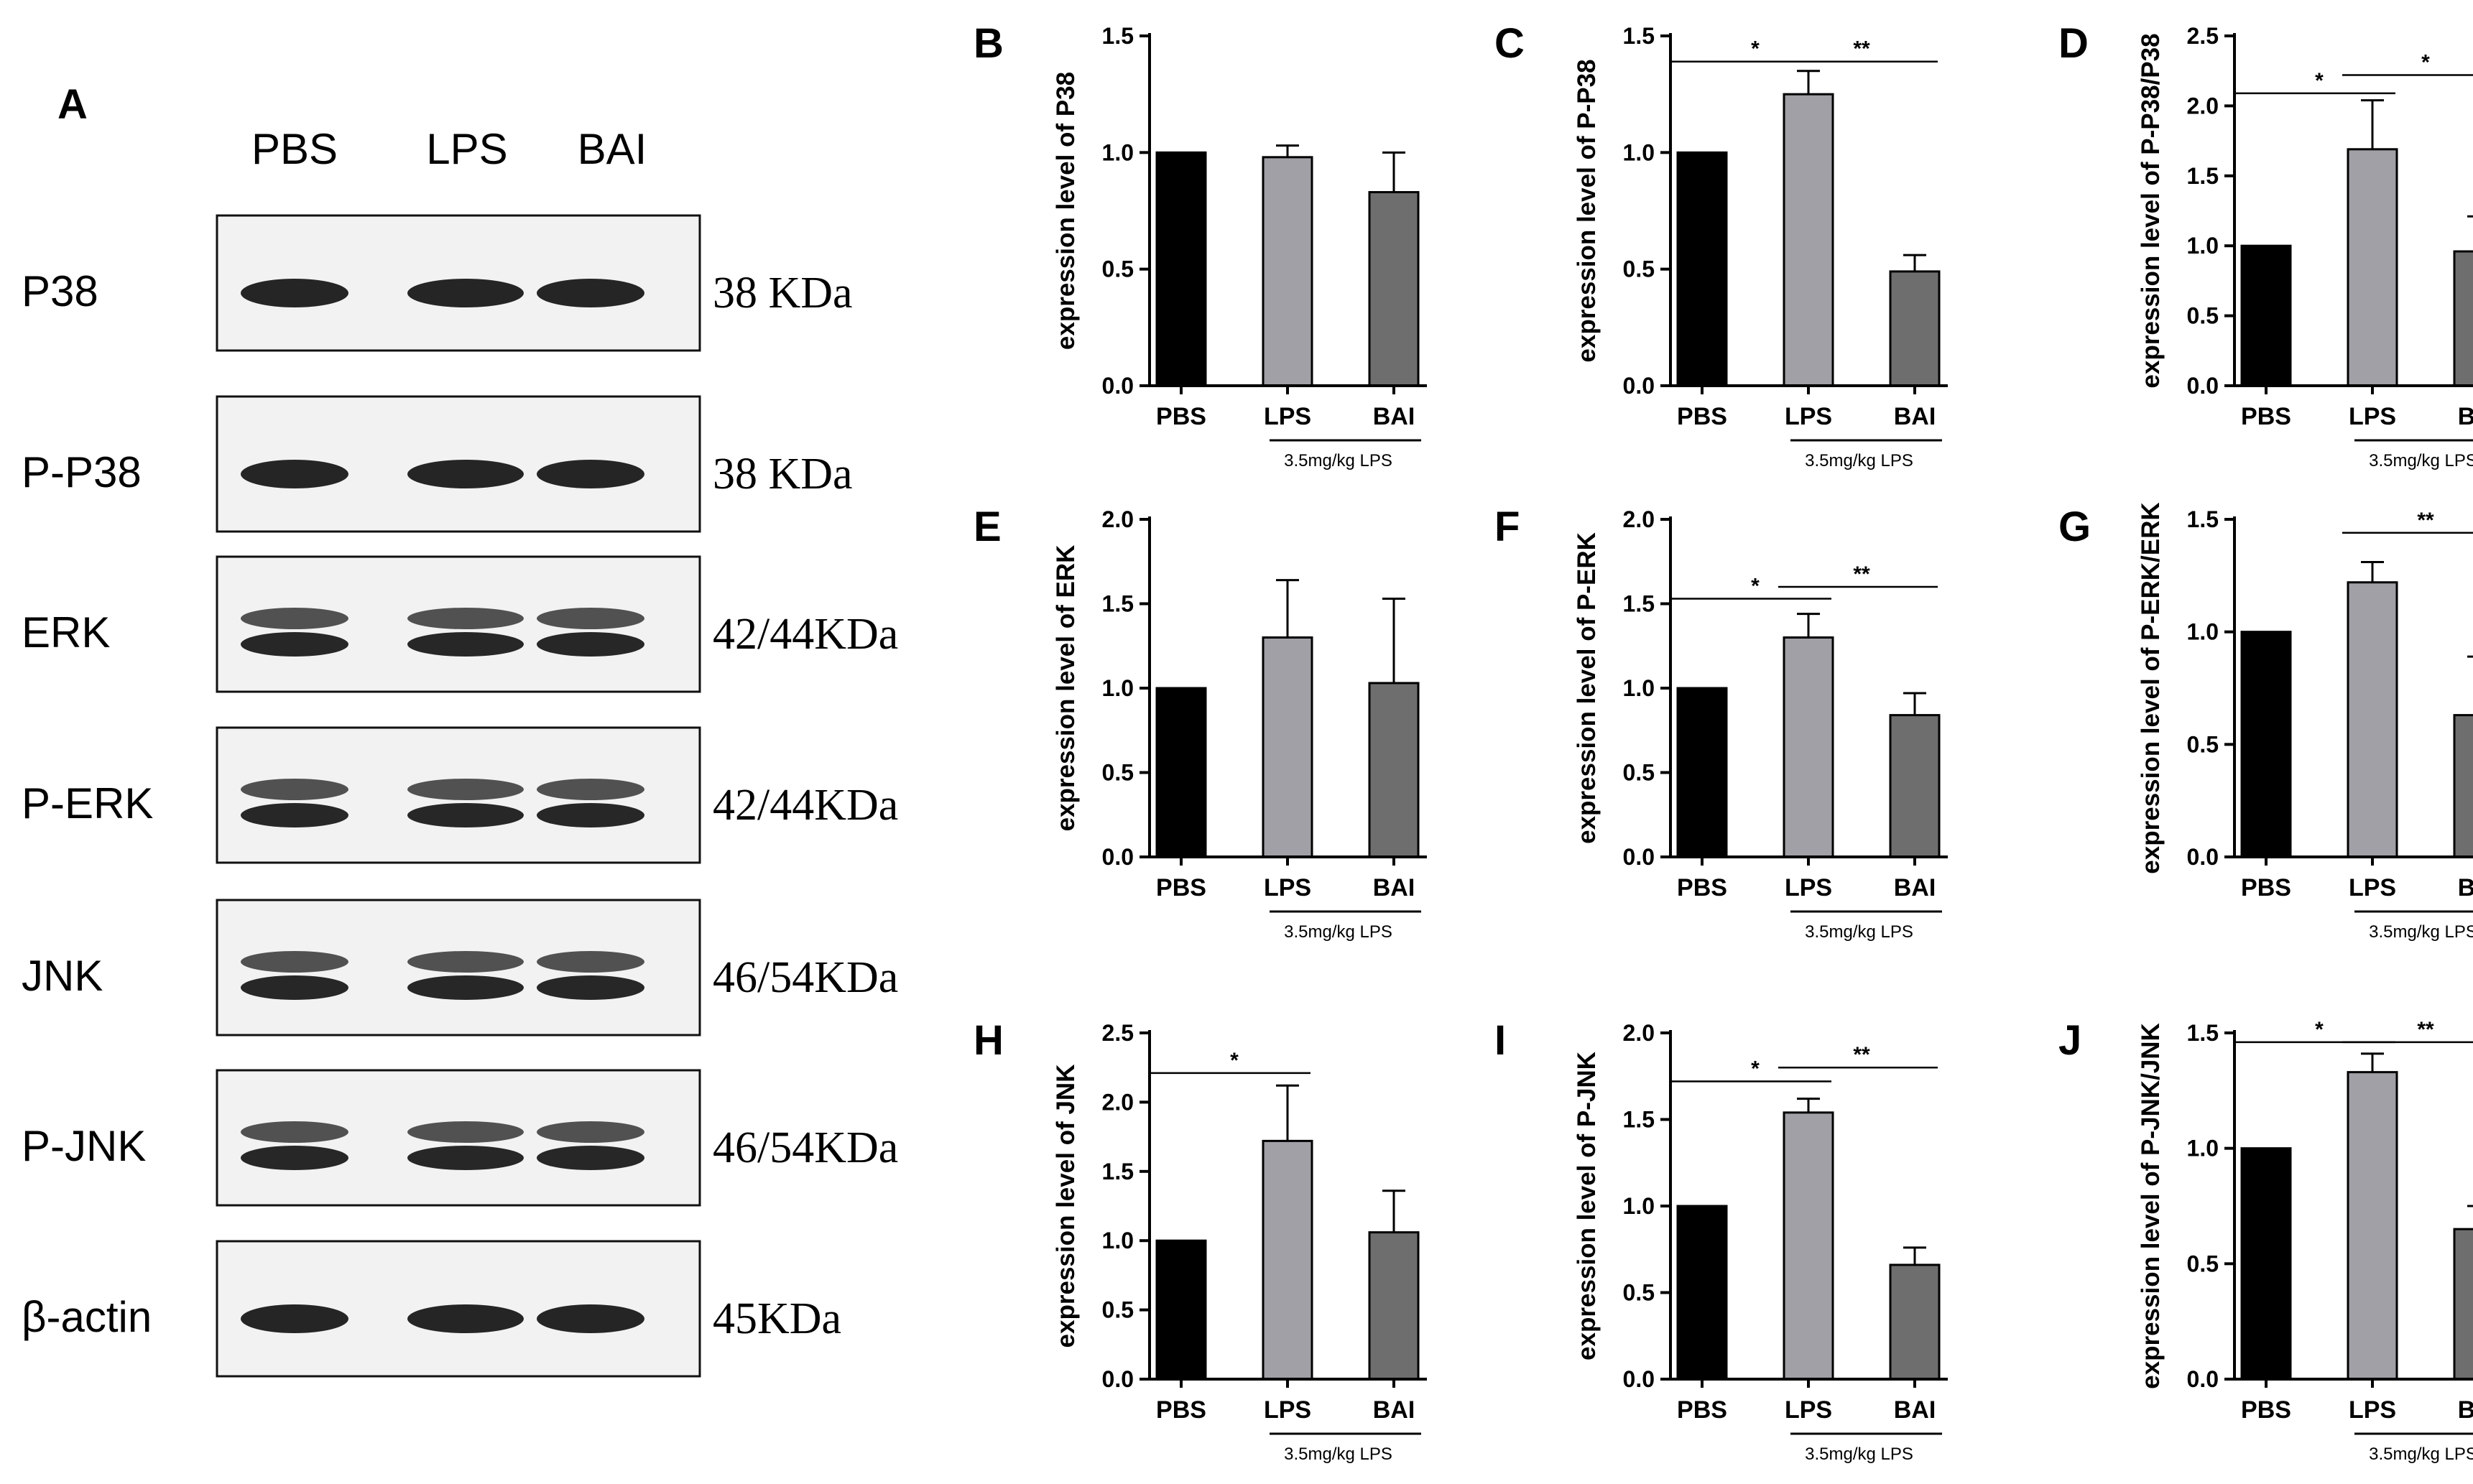 Image resolution: width=2473 pixels, height=1484 pixels. What do you see at coordinates (2151, 1206) in the screenshot?
I see `y-axis-label: expression level of P-JNK/JNK` at bounding box center [2151, 1206].